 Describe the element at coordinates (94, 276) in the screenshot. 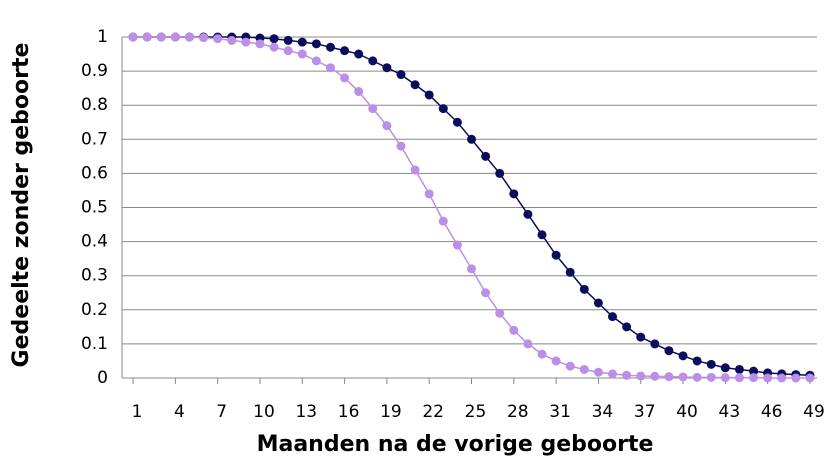

I see `y-tick-label: 0.3` at that location.